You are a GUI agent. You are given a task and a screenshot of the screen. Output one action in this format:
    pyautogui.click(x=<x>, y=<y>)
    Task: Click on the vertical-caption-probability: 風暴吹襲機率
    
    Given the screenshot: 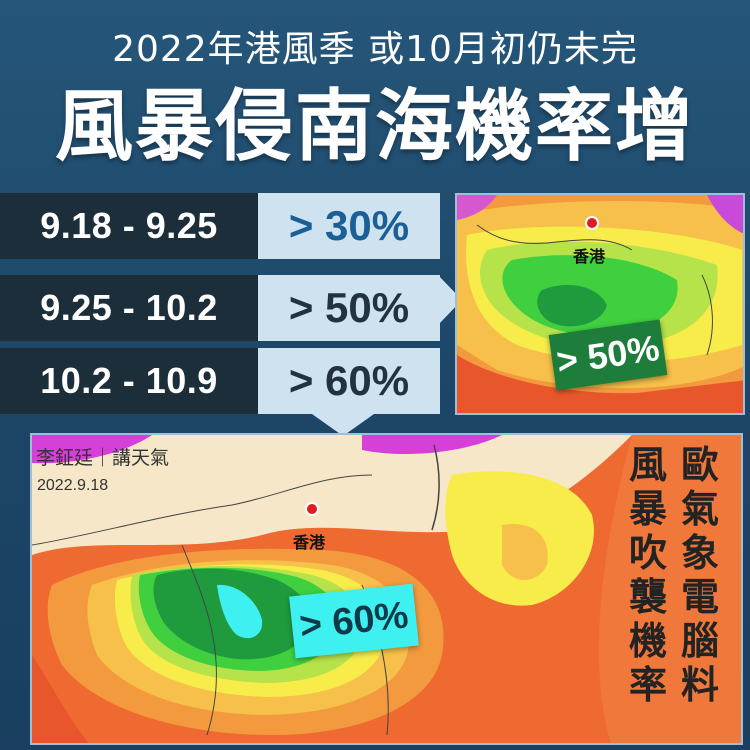 What is the action you would take?
    pyautogui.click(x=647, y=575)
    